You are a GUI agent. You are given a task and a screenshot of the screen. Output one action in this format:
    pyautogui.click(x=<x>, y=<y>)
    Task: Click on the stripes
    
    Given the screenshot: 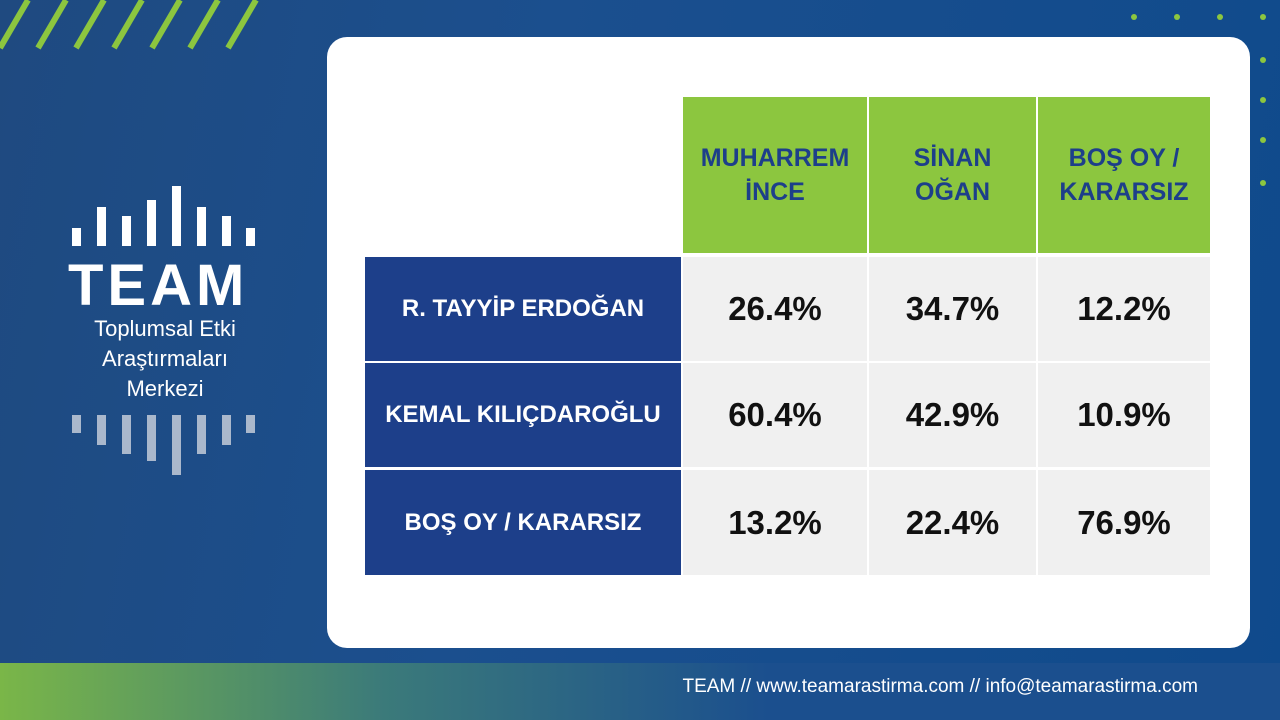 What is the action you would take?
    pyautogui.click(x=129, y=25)
    